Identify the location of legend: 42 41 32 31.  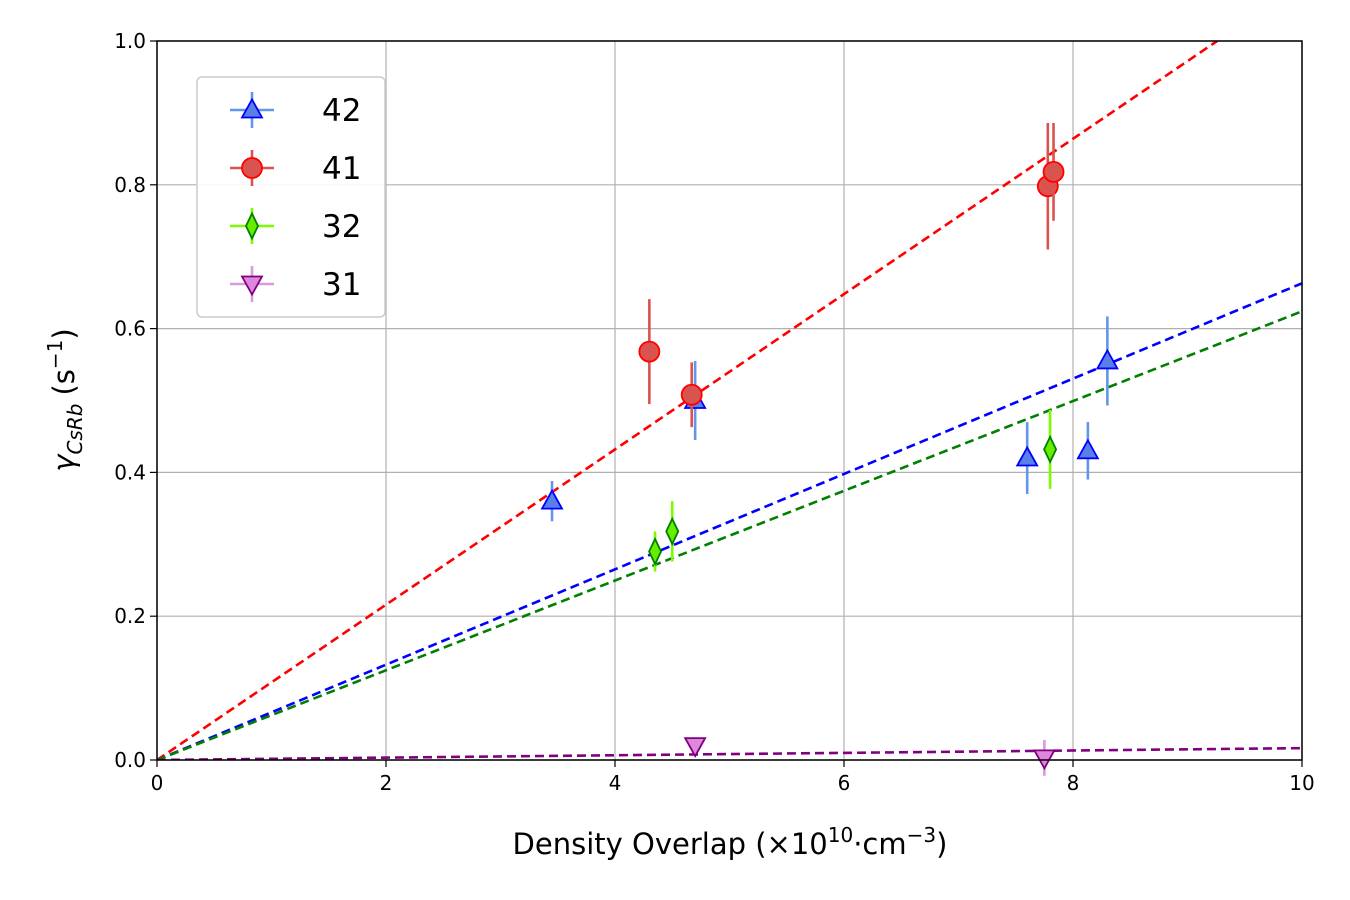
(291, 197).